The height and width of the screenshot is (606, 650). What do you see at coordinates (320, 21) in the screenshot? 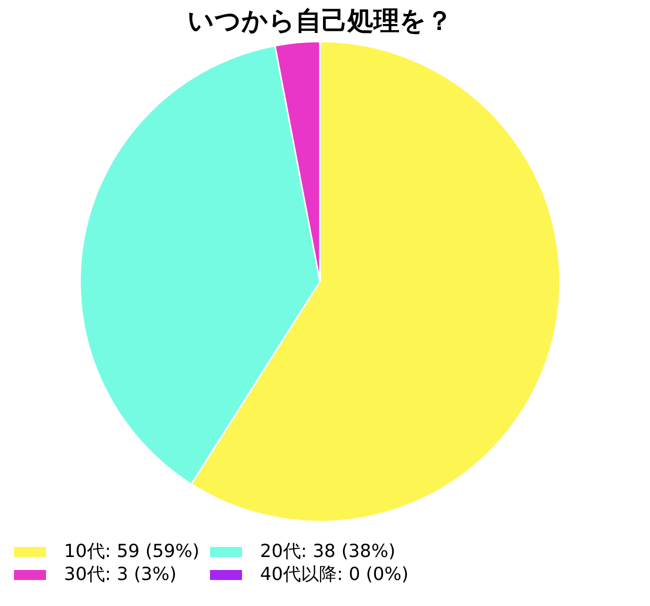
I see `chart-title: いつから自己処理を？` at bounding box center [320, 21].